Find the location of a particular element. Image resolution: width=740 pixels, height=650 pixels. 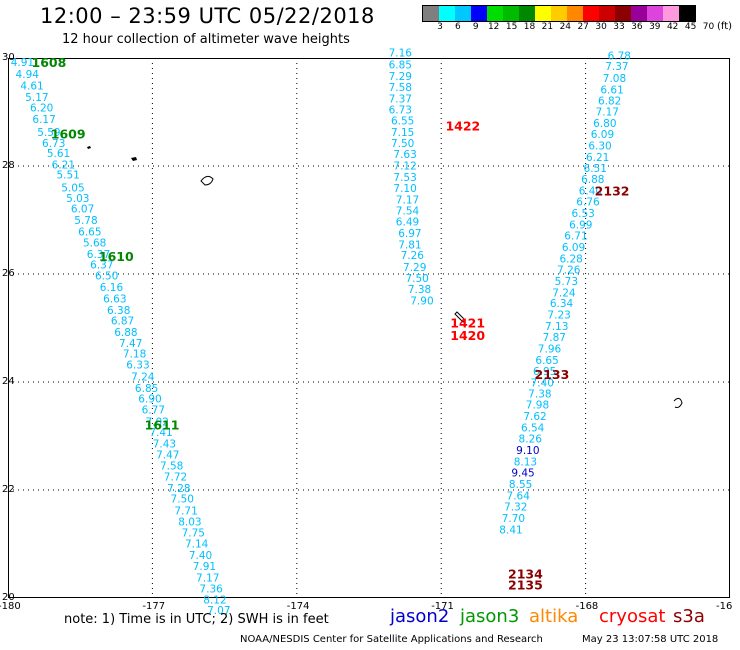

wave-height-value: 7.58 is located at coordinates (171, 467).